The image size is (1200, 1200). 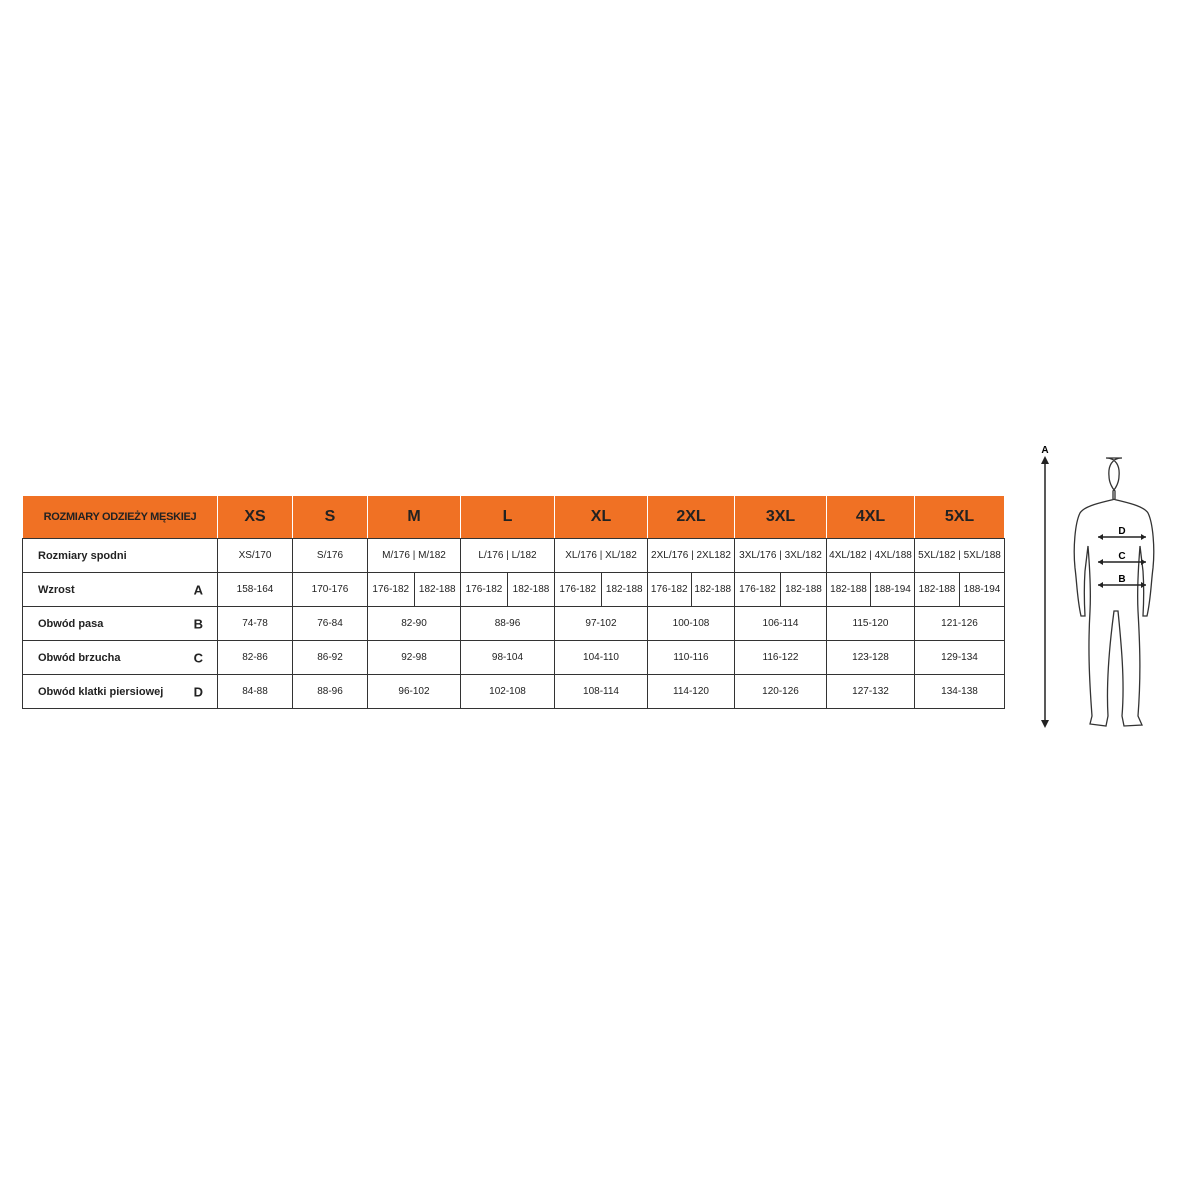 What do you see at coordinates (691, 657) in the screenshot?
I see `table-cell: 110-116` at bounding box center [691, 657].